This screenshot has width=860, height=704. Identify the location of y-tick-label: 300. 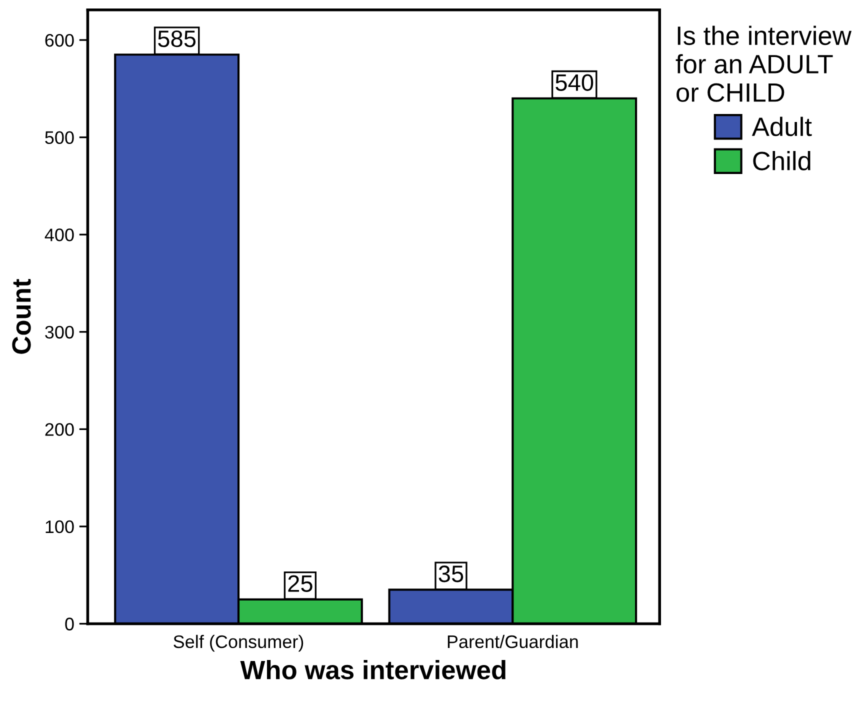
(59, 332).